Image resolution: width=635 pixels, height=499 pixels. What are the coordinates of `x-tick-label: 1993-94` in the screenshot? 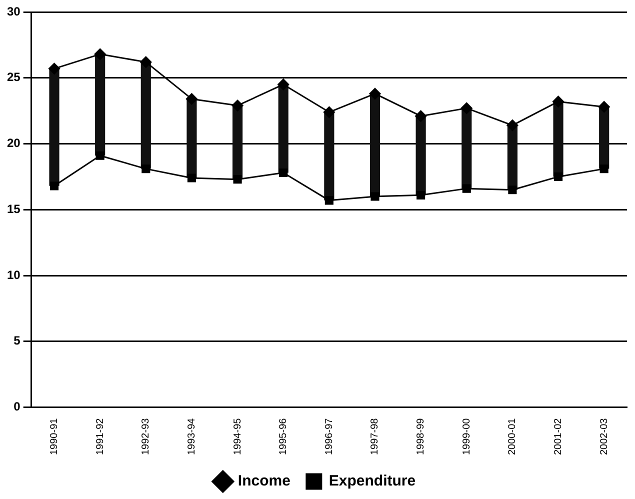 It's located at (192, 437).